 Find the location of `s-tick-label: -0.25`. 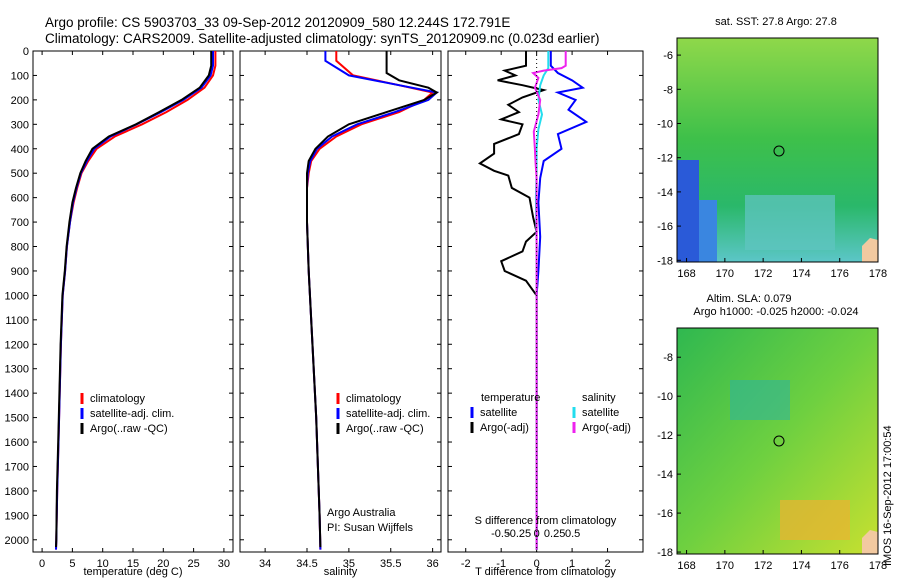

s-tick-label: -0.25 is located at coordinates (518, 534).